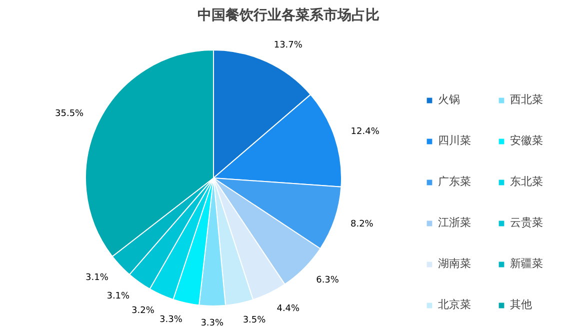  I want to click on data-label: 6.3%, so click(328, 281).